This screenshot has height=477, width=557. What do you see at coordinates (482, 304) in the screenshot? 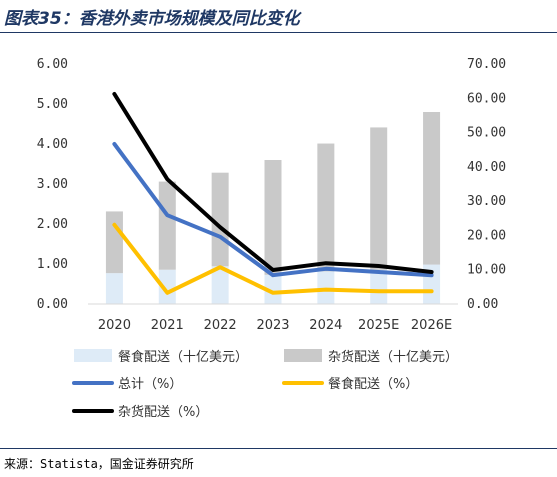
I see `right-axis-tick-label: 0.00` at bounding box center [482, 304].